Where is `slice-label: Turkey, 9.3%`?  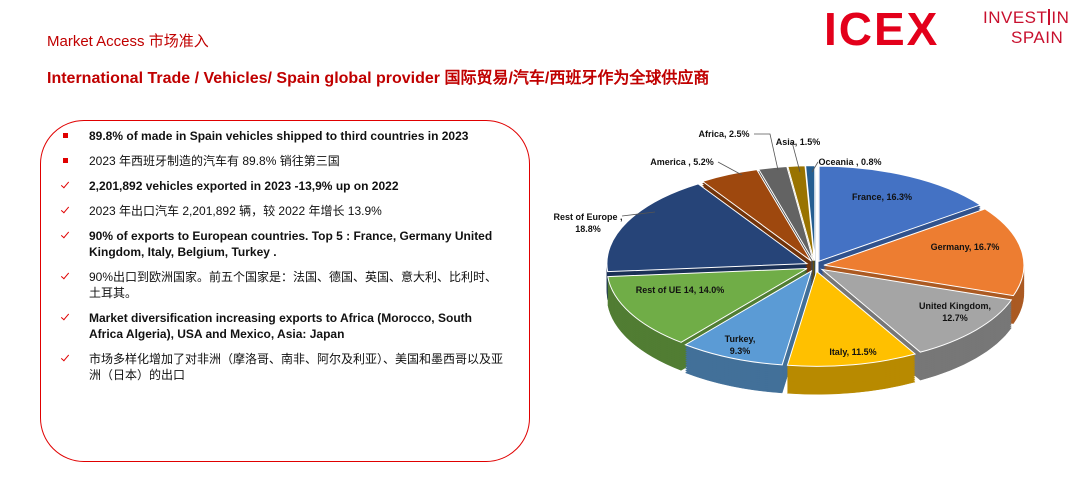
slice-label: Turkey, 9.3% is located at coordinates (740, 345).